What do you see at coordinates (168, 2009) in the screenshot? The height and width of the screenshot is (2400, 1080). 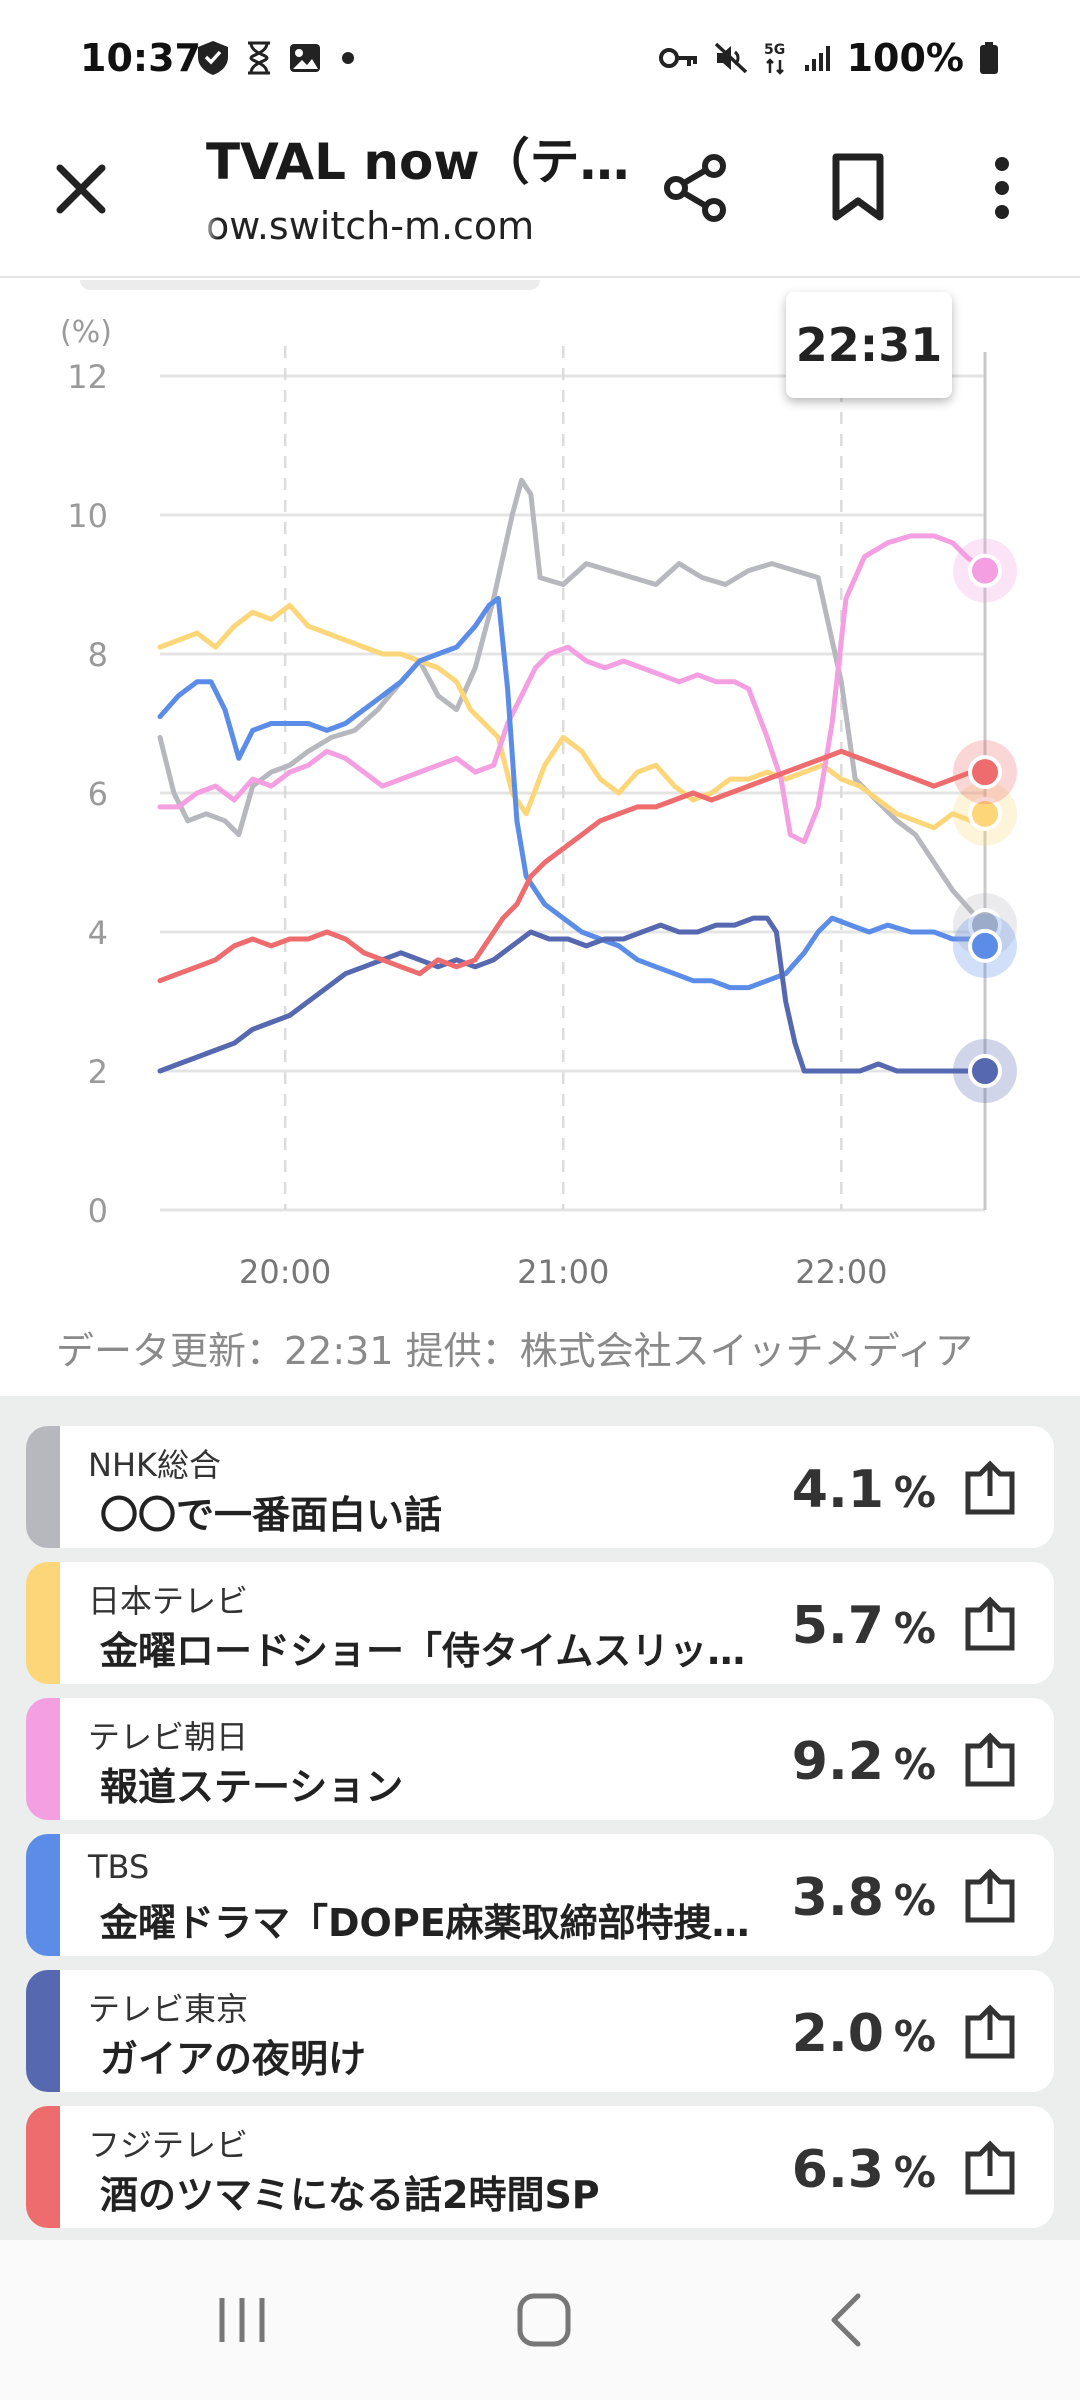 I see `channel-name: テレビ東京` at bounding box center [168, 2009].